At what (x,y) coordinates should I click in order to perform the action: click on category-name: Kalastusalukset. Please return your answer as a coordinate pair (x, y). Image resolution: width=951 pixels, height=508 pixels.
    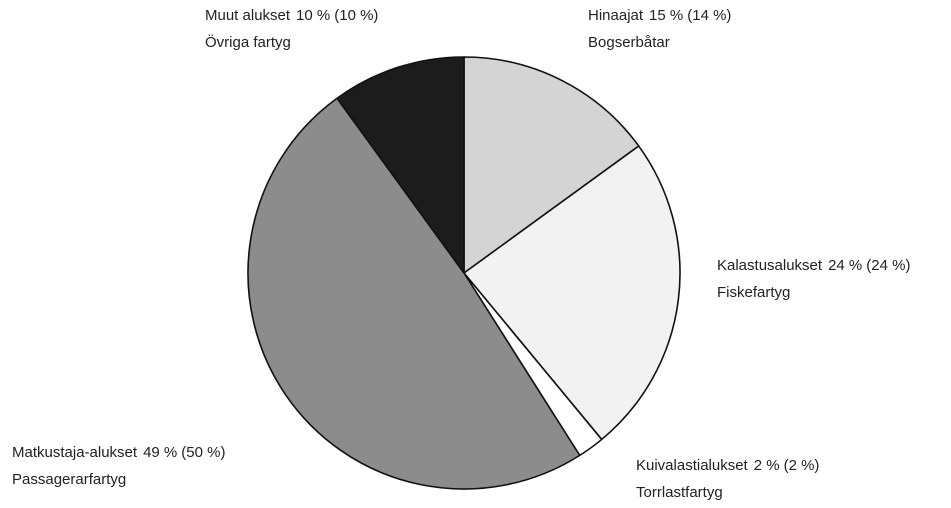
    Looking at the image, I should click on (770, 265).